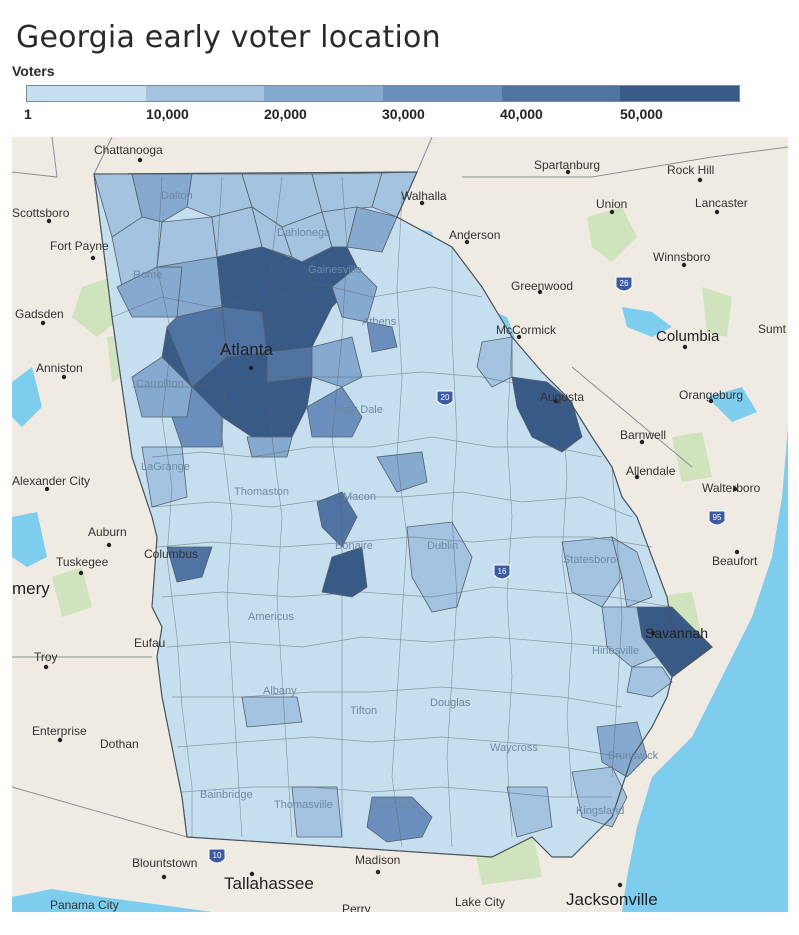  I want to click on city-label: Dublin, so click(442, 546).